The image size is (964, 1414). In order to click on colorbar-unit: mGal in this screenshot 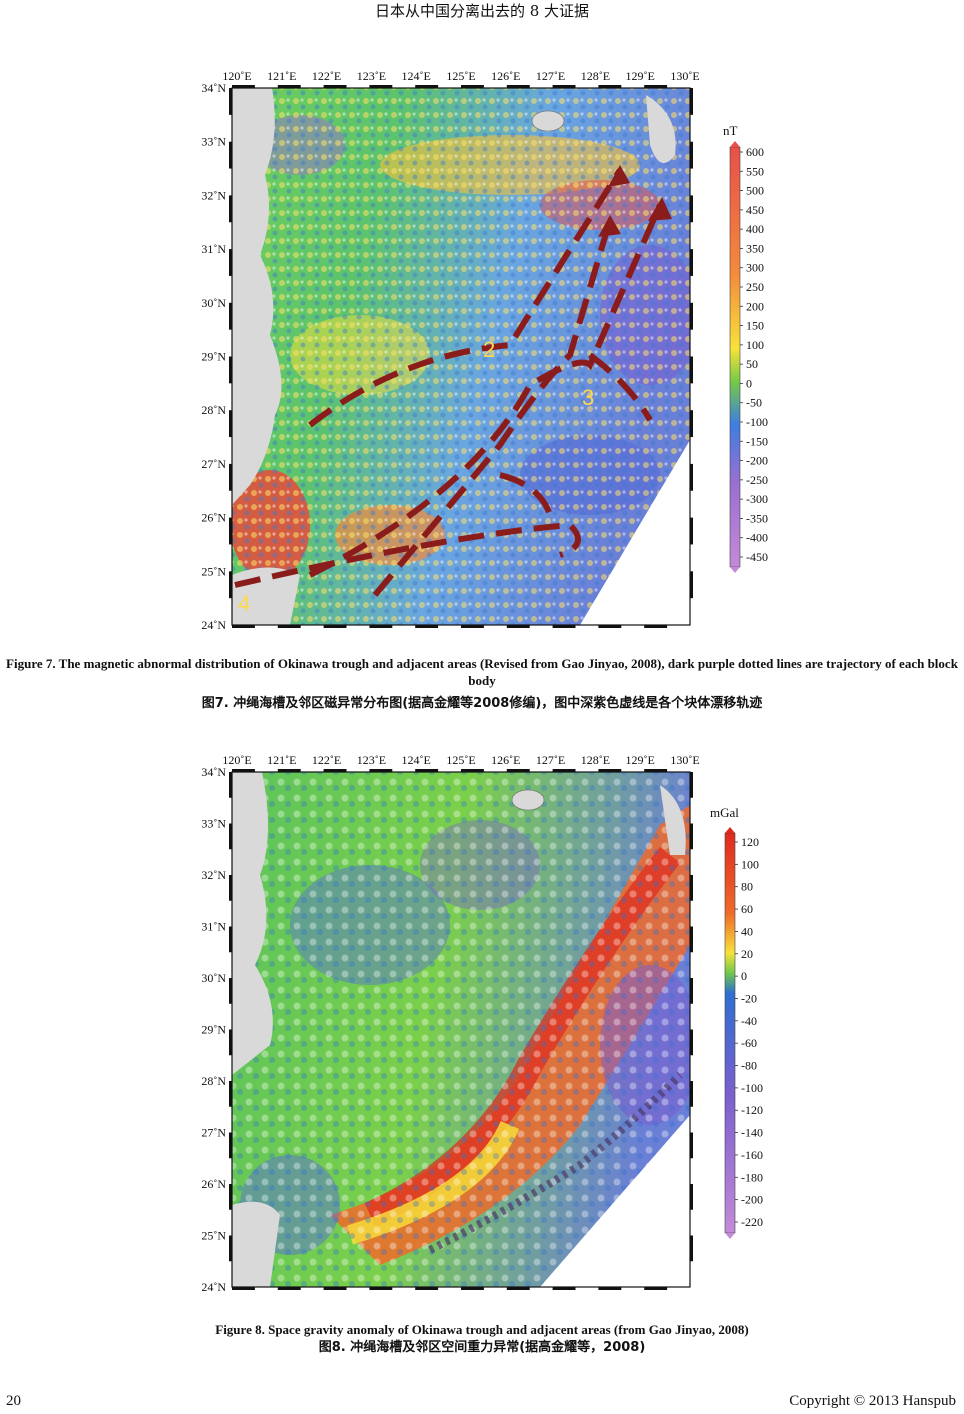, I will do `click(724, 812)`.